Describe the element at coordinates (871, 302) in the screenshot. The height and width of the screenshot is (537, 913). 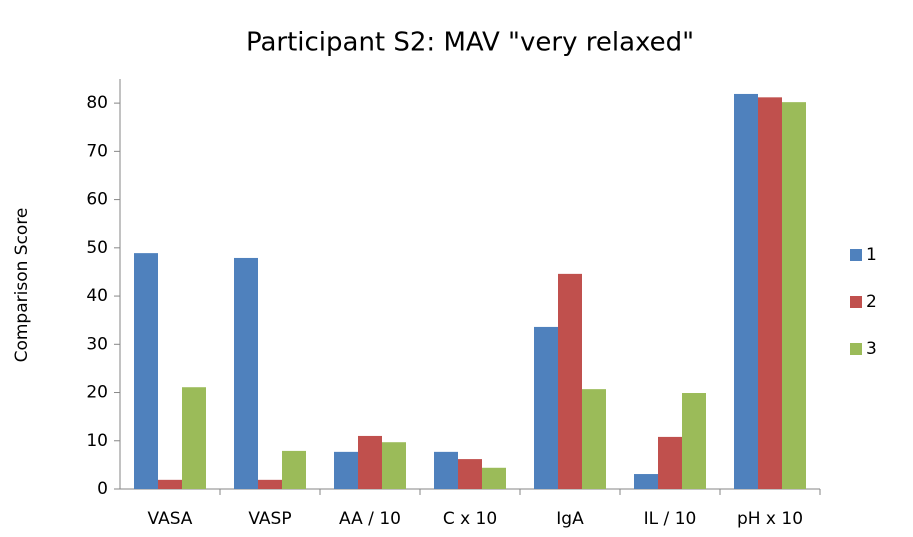
I see `legend-label: 2` at that location.